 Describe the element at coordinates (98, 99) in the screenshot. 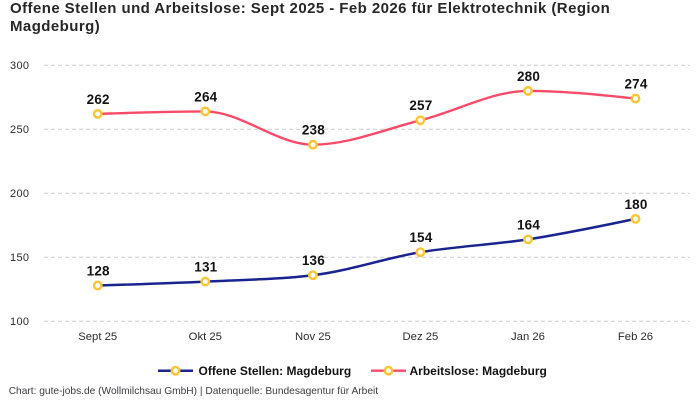

I see `svg-text: 262` at that location.